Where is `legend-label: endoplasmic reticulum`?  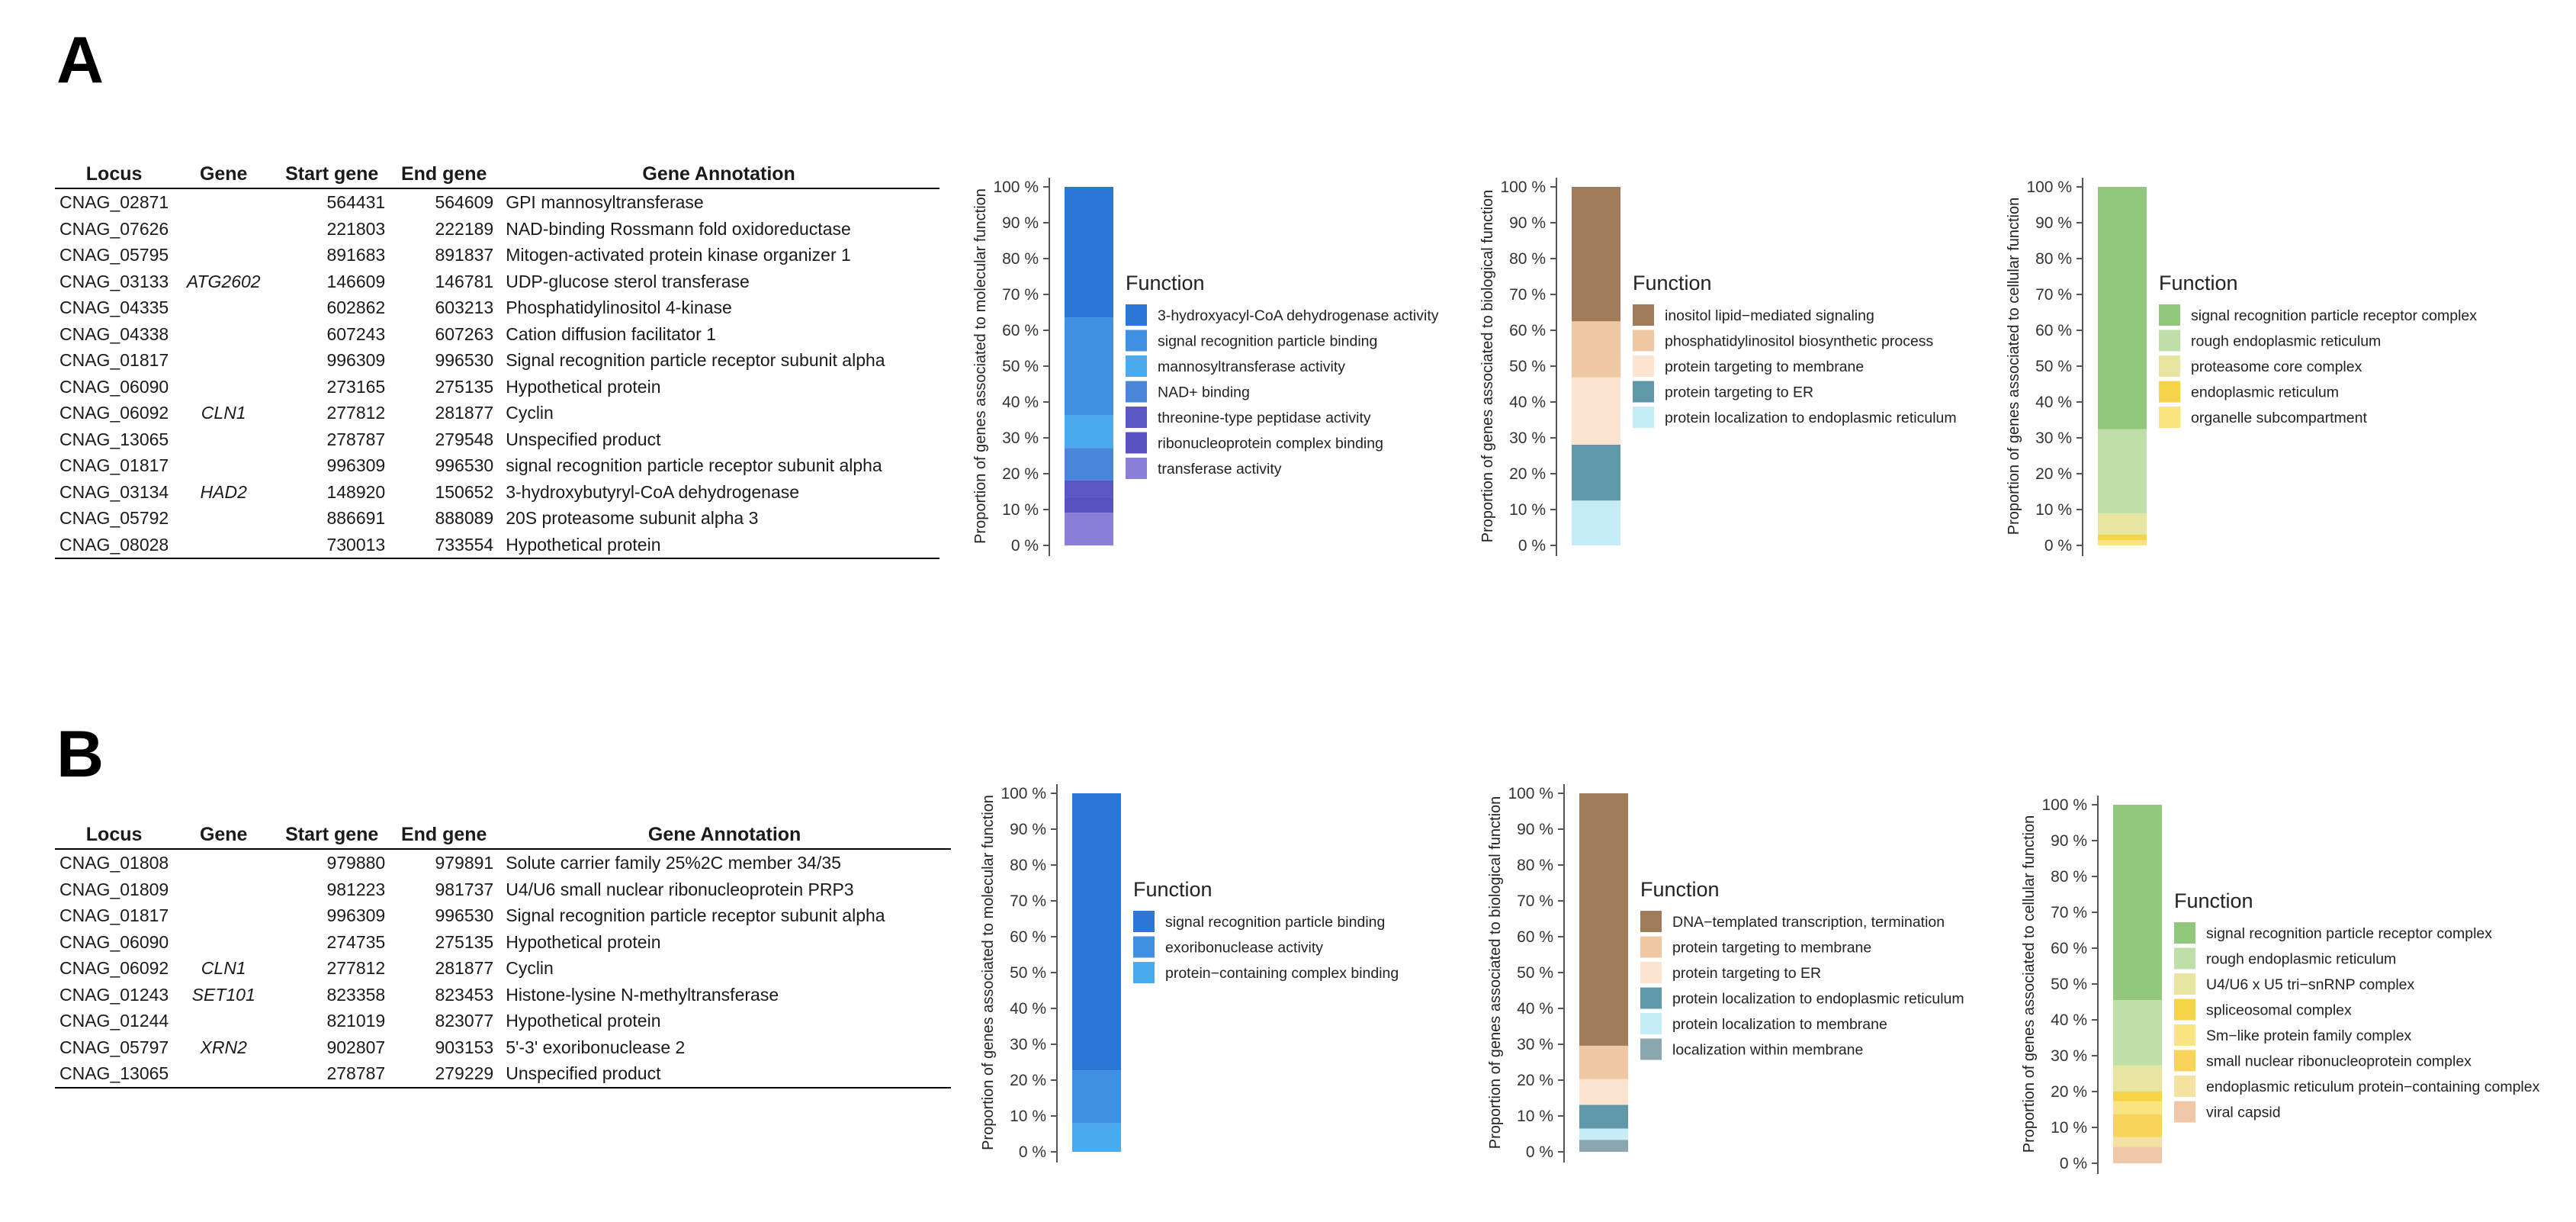
legend-label: endoplasmic reticulum is located at coordinates (2265, 392).